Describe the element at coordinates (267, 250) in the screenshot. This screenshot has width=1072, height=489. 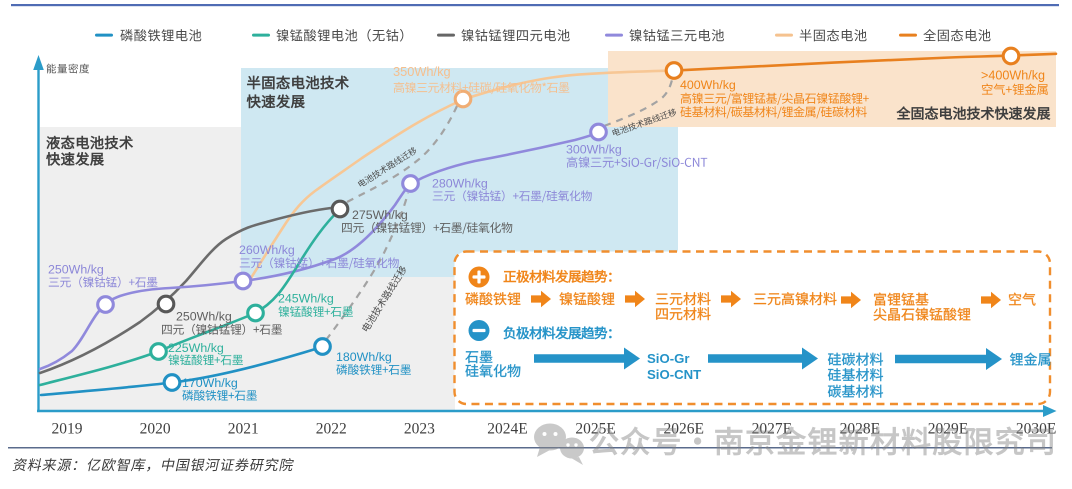
I see `svg-text: 260Wh/kg` at that location.